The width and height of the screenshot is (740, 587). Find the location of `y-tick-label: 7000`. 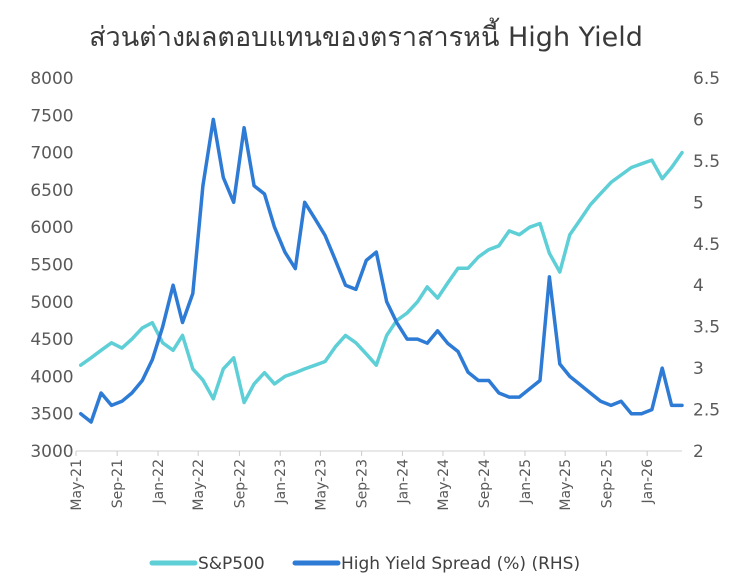

y-tick-label: 7000 is located at coordinates (51, 154).